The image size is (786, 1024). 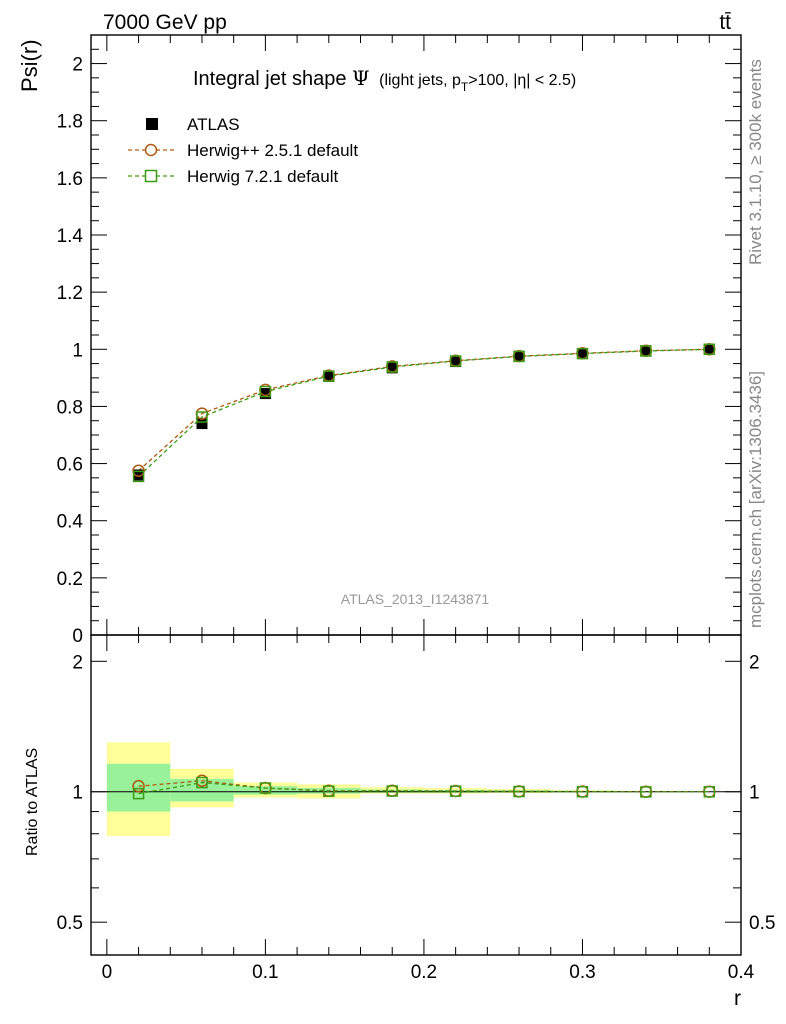 I want to click on legend-entry-herwig25: Herwig++ 2.5.1 default, so click(x=243, y=150).